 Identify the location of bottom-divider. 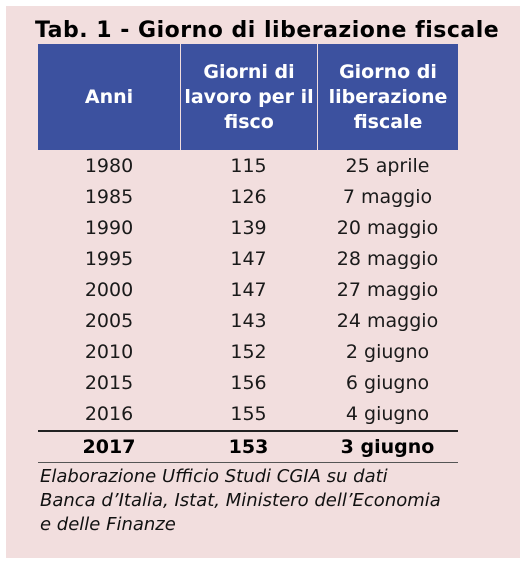
(248, 462).